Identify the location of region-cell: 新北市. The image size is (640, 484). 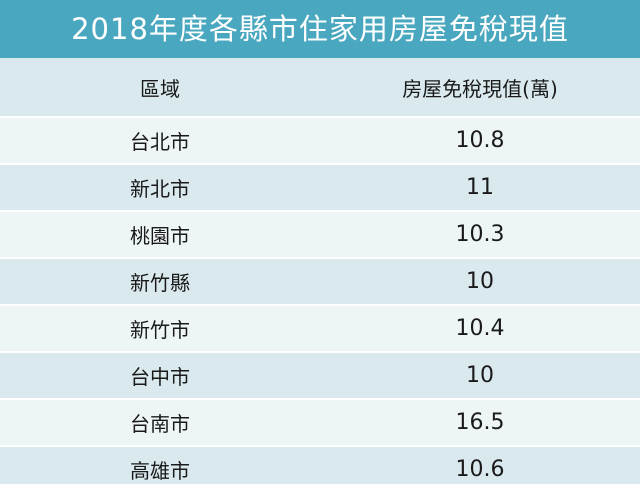
(160, 188).